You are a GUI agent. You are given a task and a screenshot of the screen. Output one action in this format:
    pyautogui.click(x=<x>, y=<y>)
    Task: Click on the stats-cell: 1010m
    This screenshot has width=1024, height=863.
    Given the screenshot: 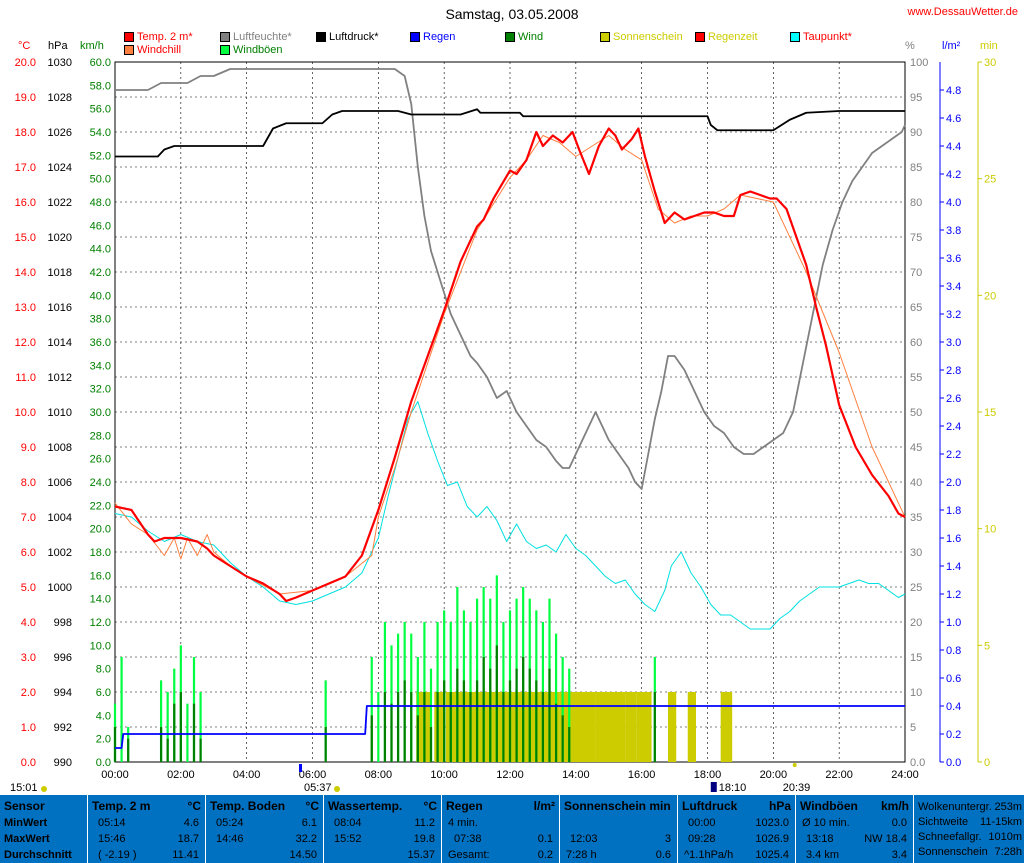 What is the action you would take?
    pyautogui.click(x=1005, y=837)
    